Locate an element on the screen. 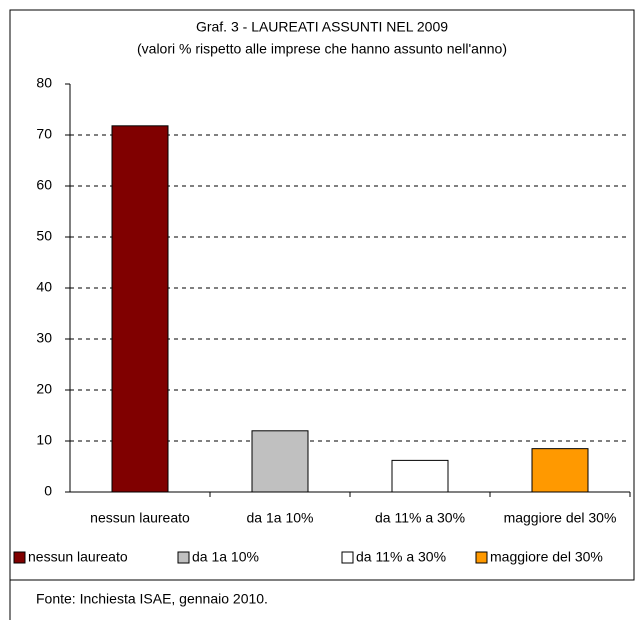  y-tick-label: 80 is located at coordinates (44, 83).